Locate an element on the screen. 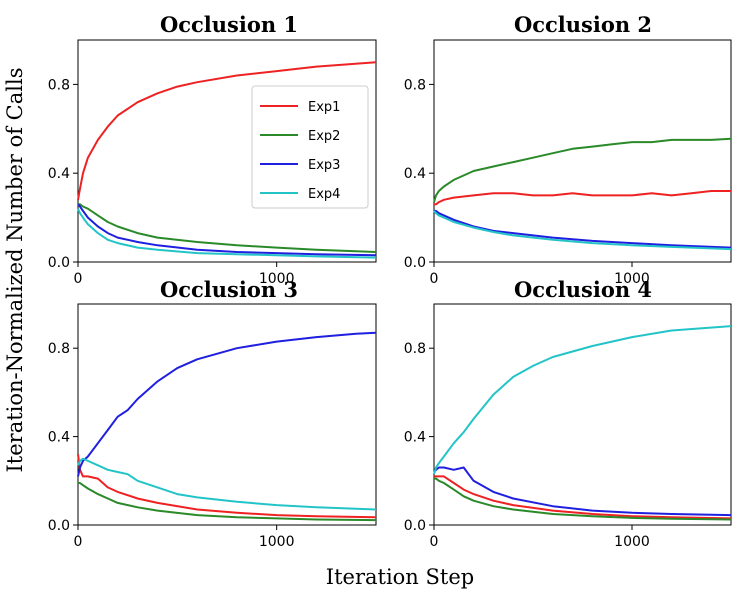 This screenshot has width=747, height=592. legend-label-exp1: Exp1 is located at coordinates (324, 107).